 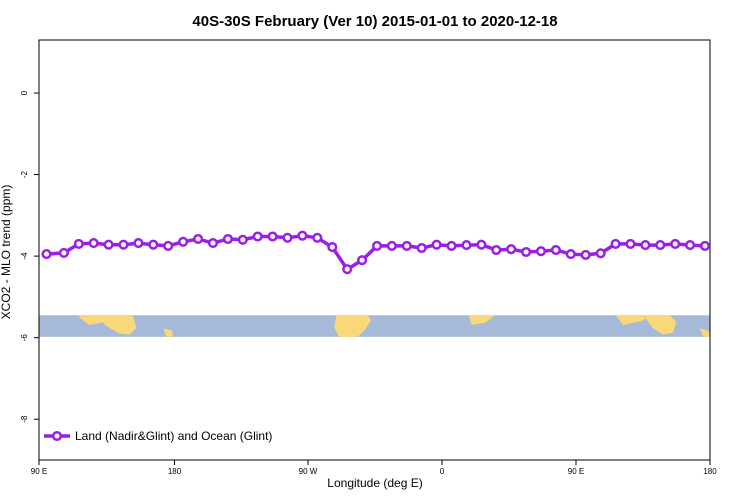 What do you see at coordinates (116, 325) in the screenshot?
I see `australia-south-land` at bounding box center [116, 325].